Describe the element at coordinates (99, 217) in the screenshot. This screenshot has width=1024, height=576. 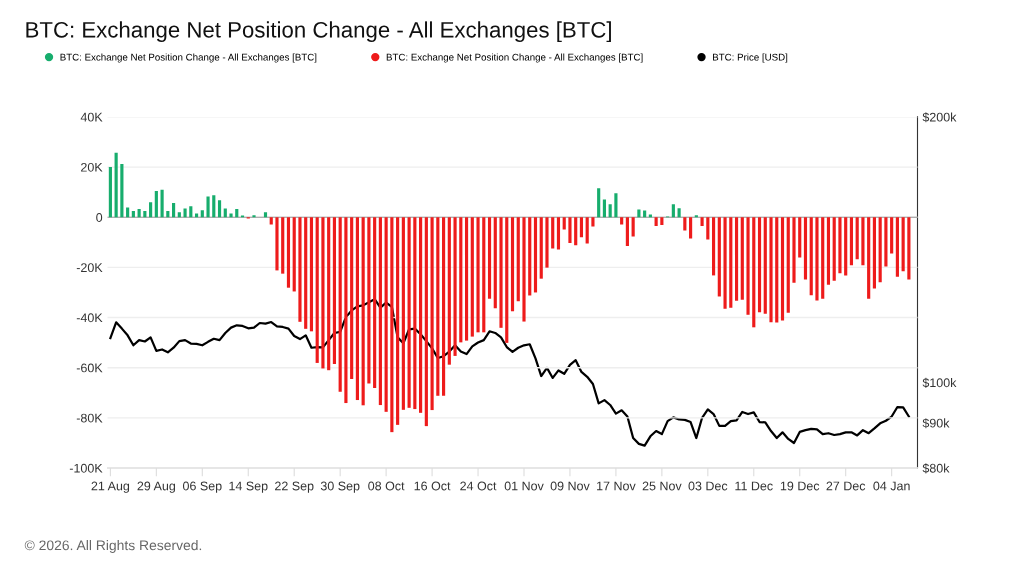
I see `y-tick-label: 0` at that location.